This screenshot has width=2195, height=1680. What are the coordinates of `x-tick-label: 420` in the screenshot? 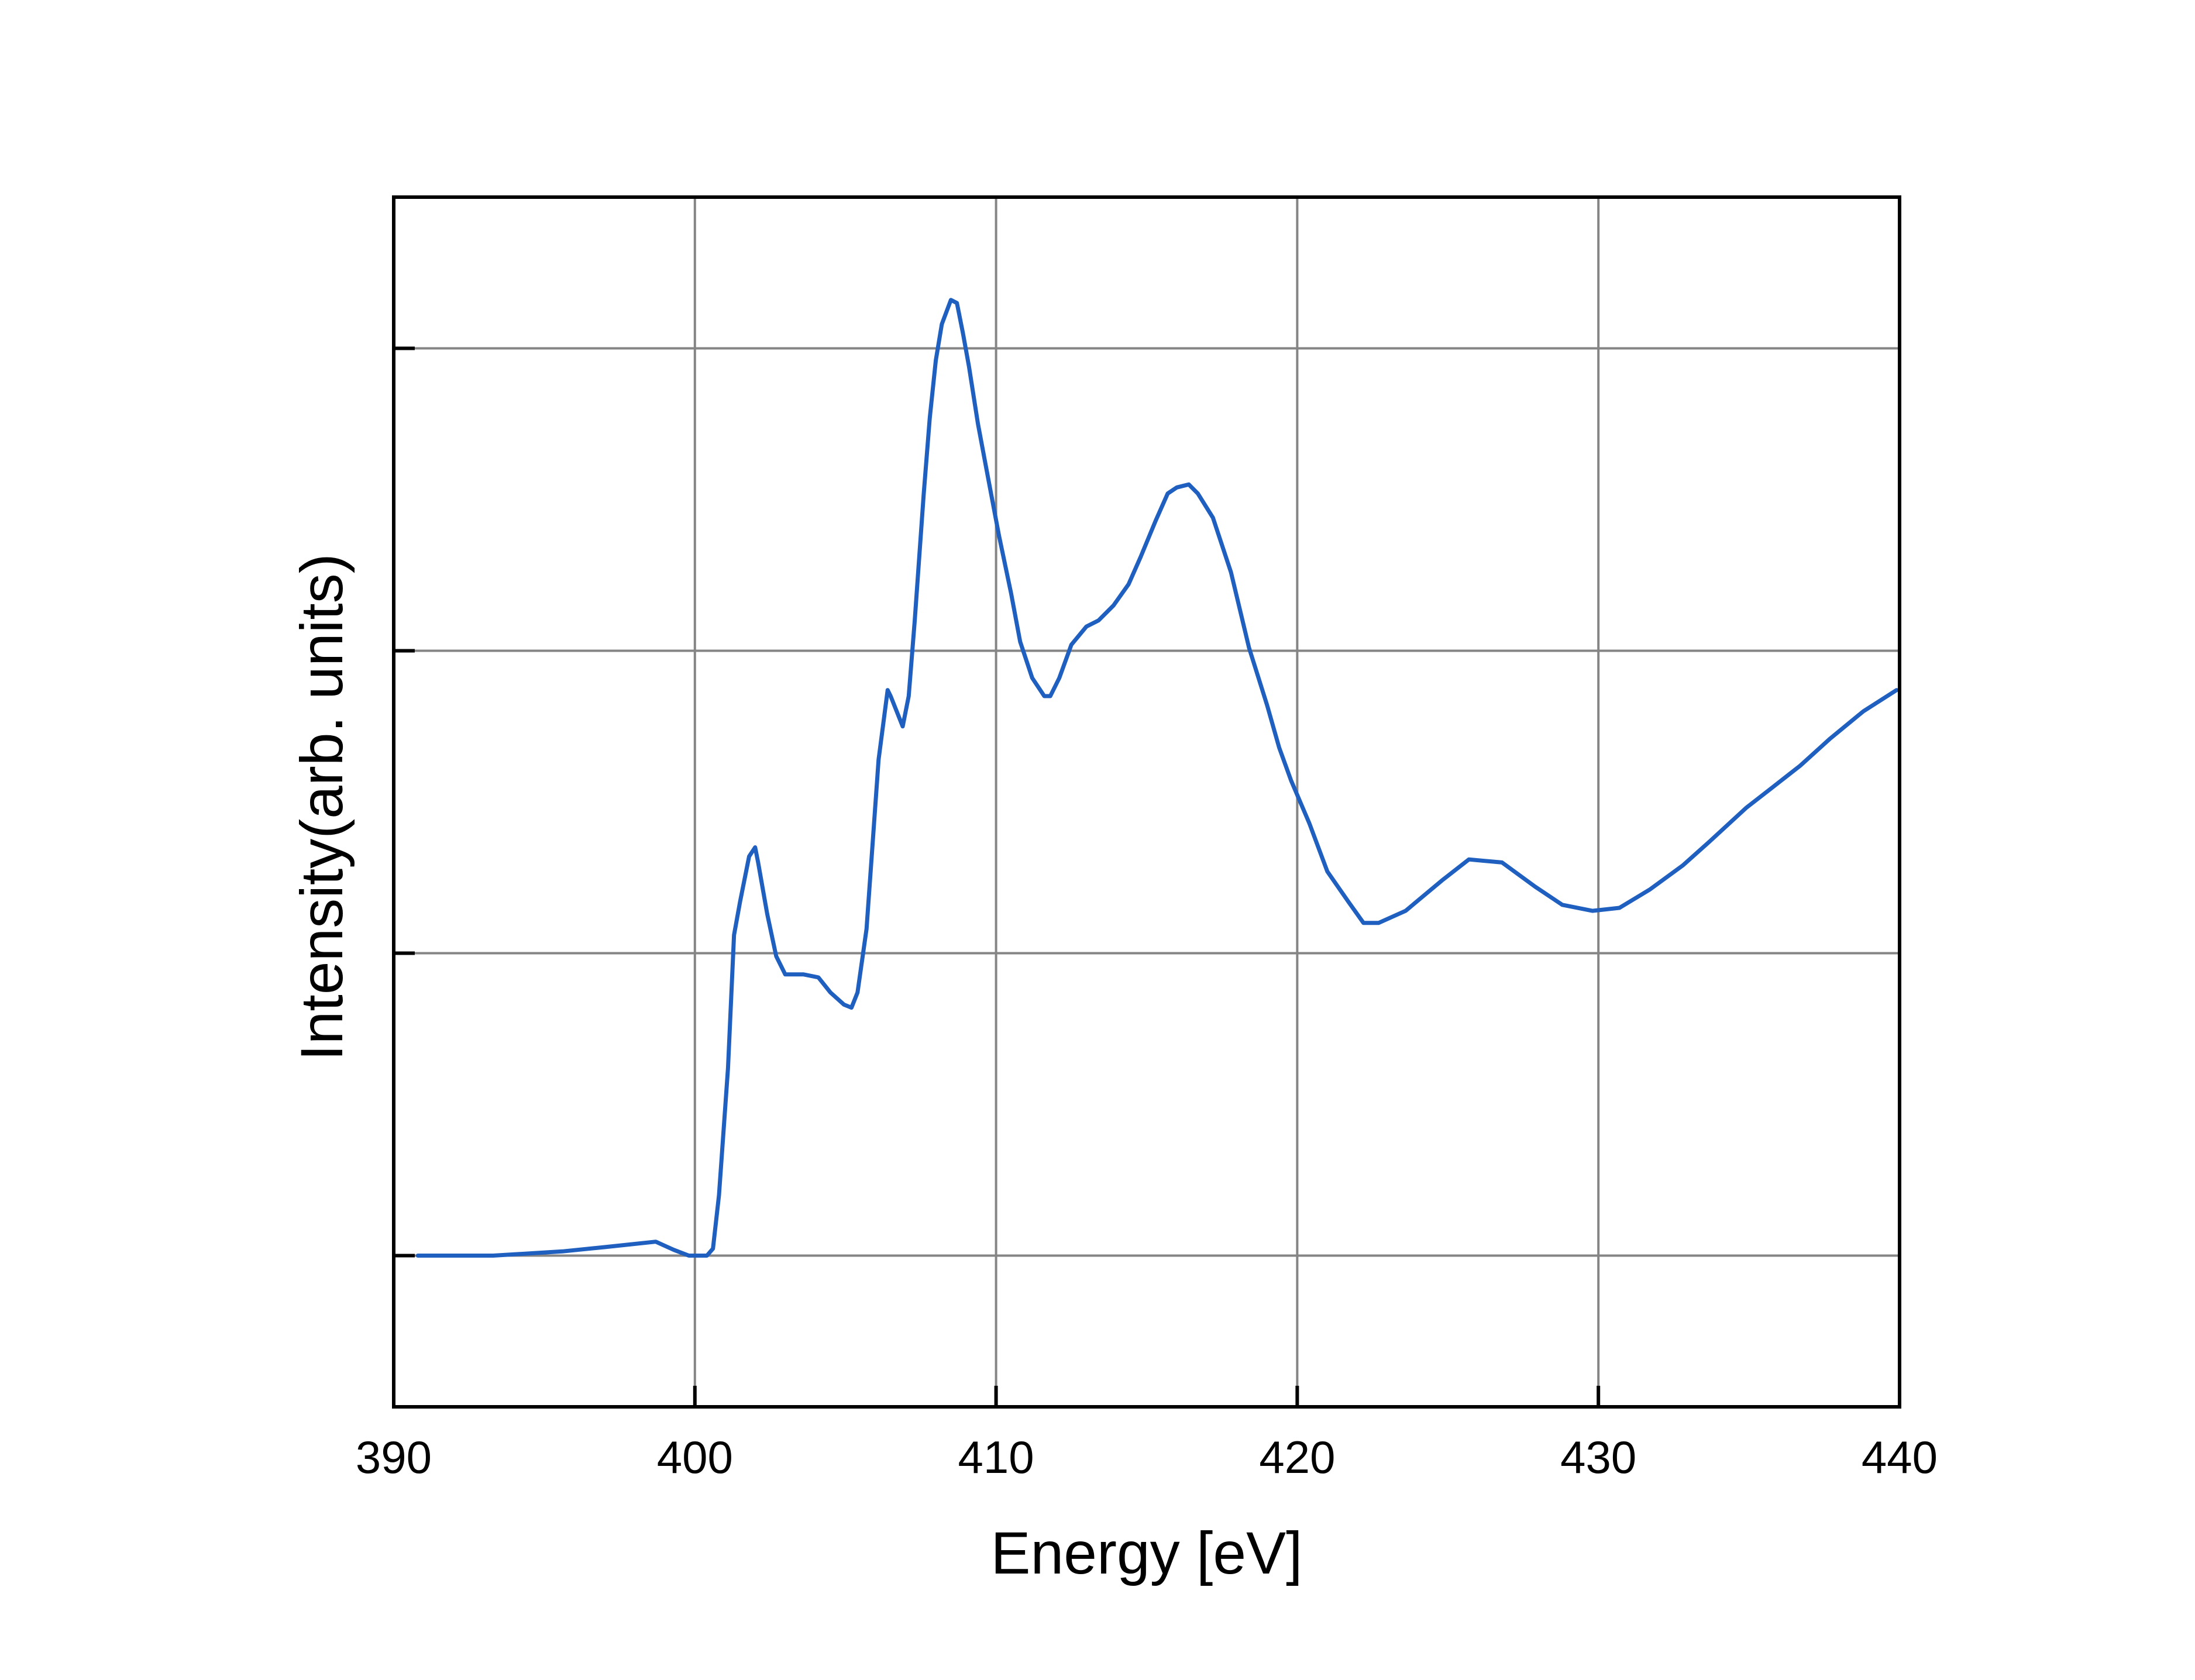 It's located at (1297, 1457).